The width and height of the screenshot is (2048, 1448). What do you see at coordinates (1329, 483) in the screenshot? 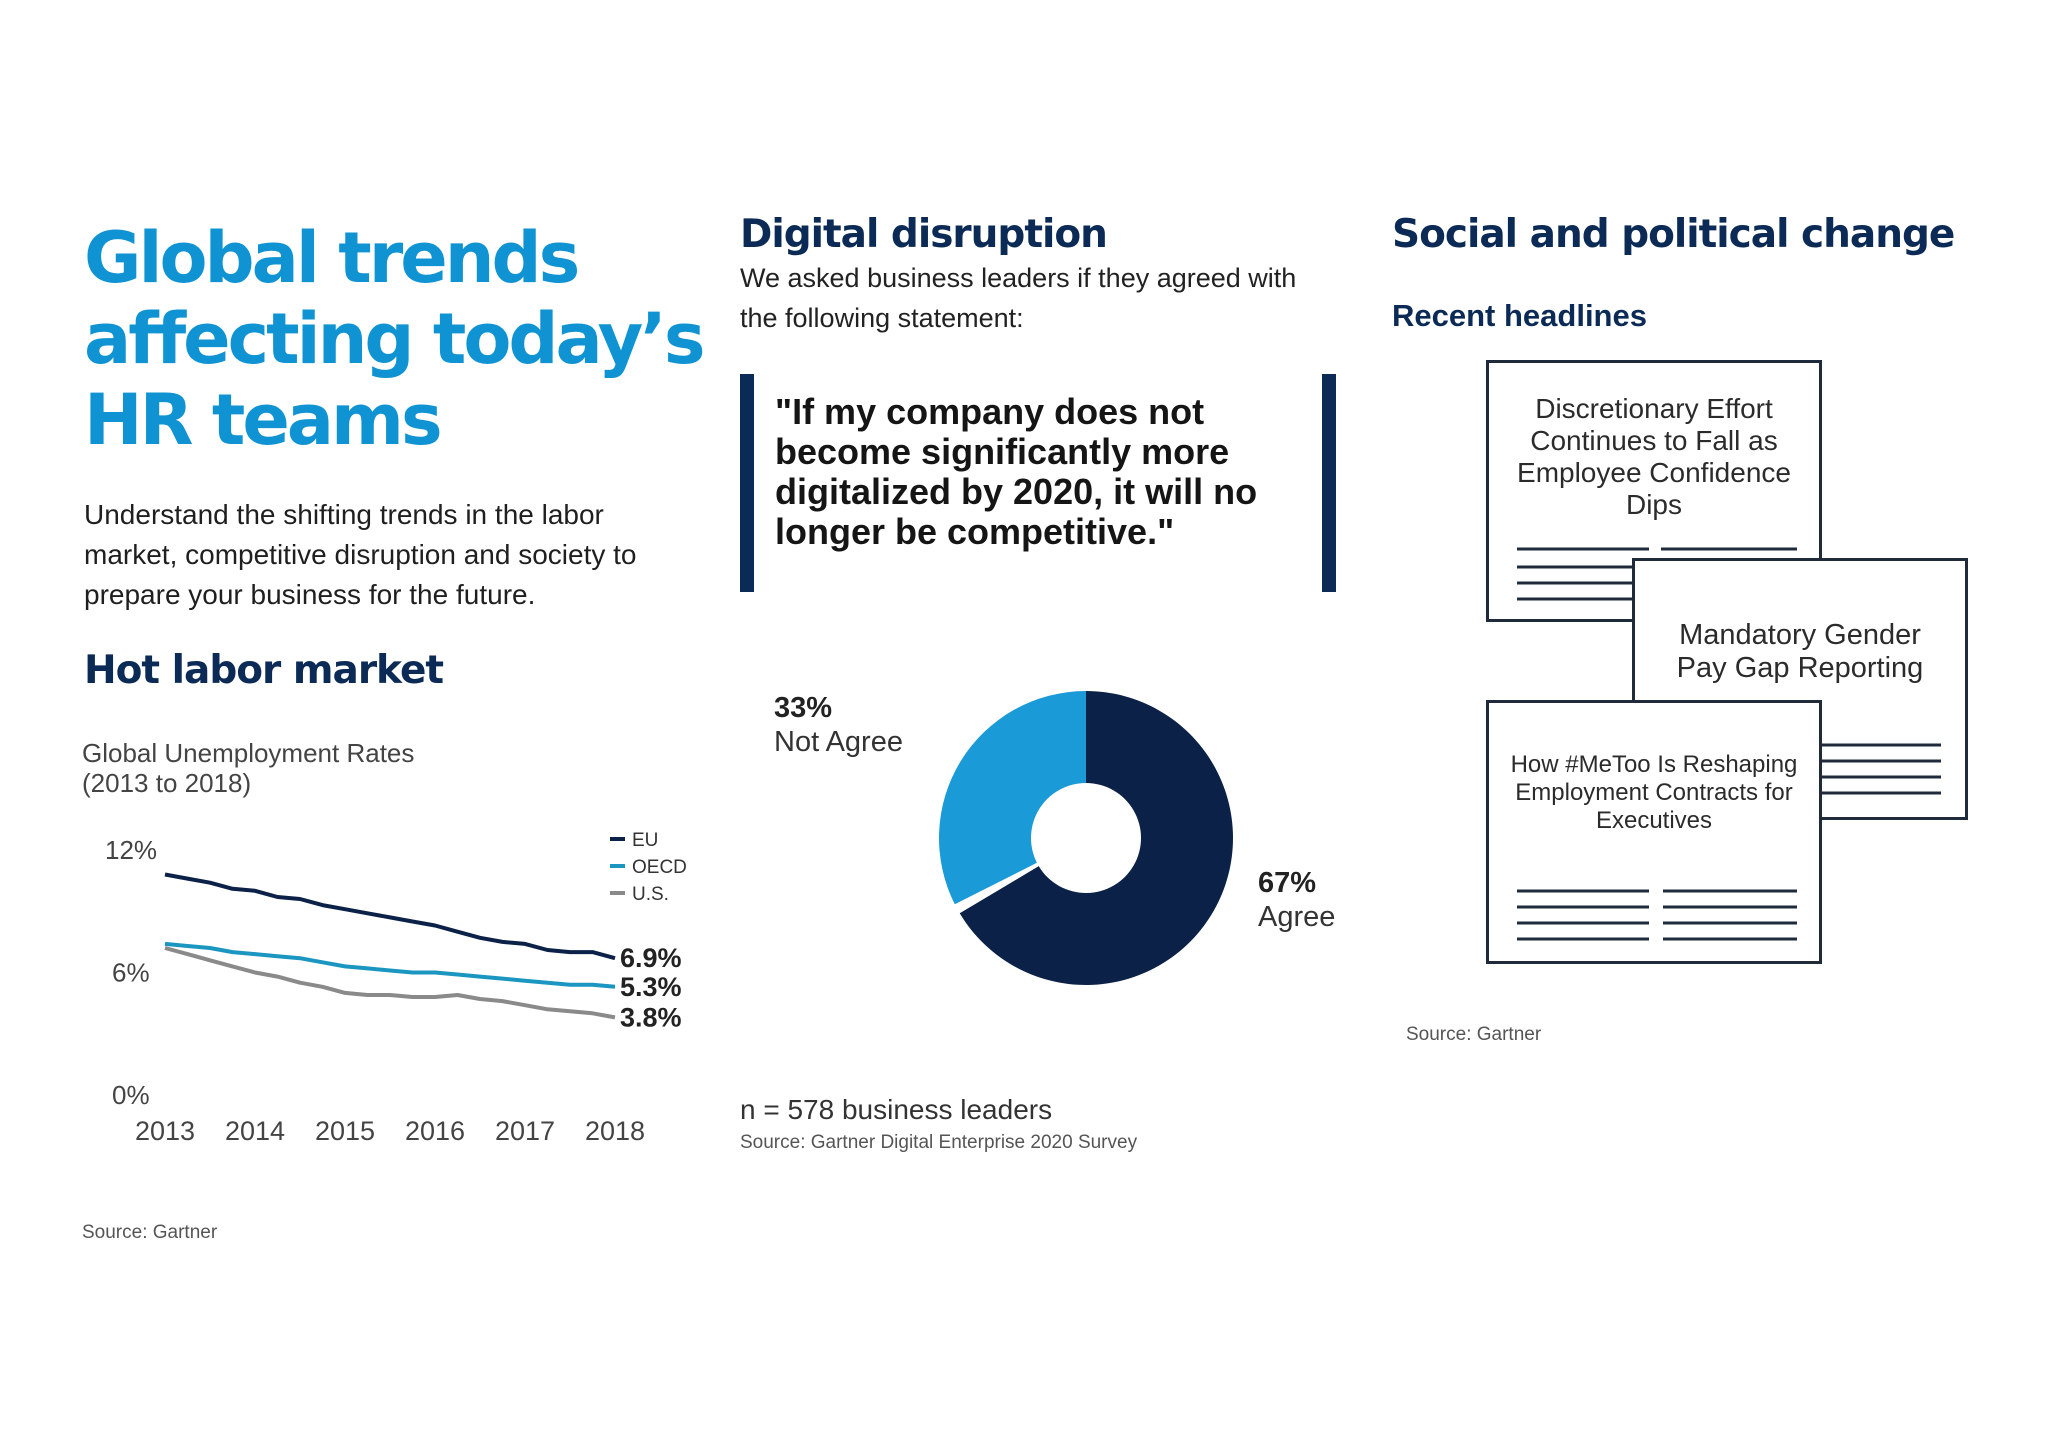
I see `quote-bar-right` at bounding box center [1329, 483].